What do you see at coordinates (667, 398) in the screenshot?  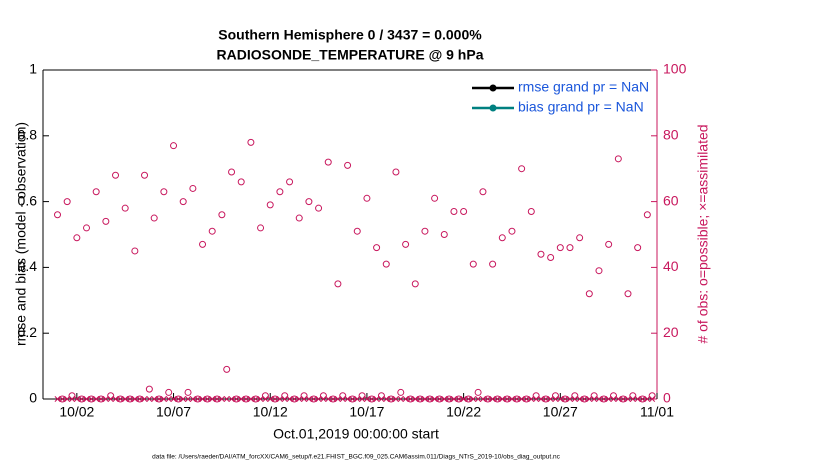 I see `y2-tick-label: 0` at bounding box center [667, 398].